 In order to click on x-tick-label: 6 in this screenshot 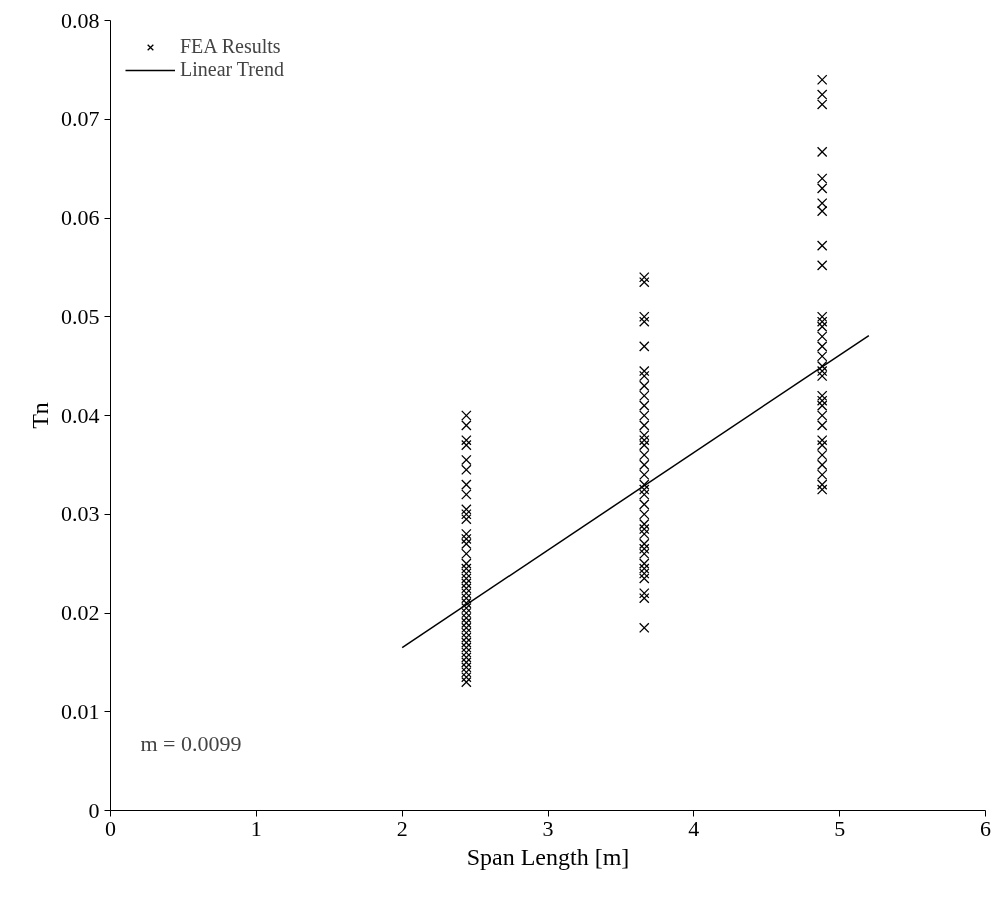, I will do `click(985, 828)`.